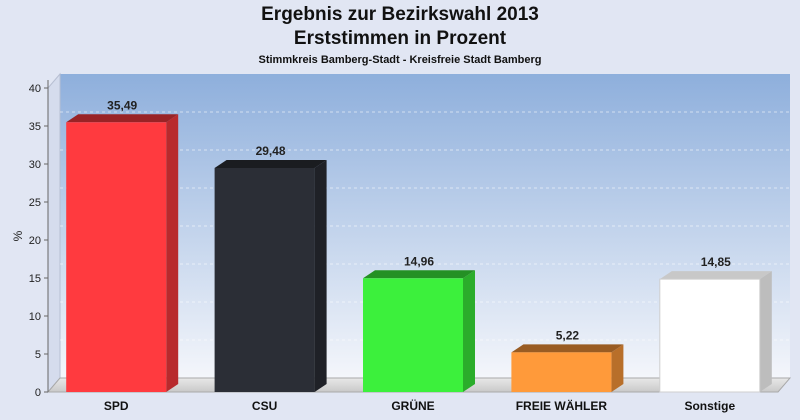  I want to click on y-tick-label: 10, so click(35, 317).